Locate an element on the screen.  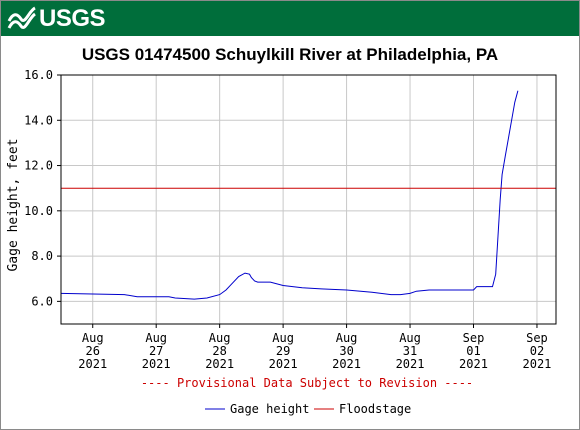
y-tick-label: 12.0 is located at coordinates (38, 166).